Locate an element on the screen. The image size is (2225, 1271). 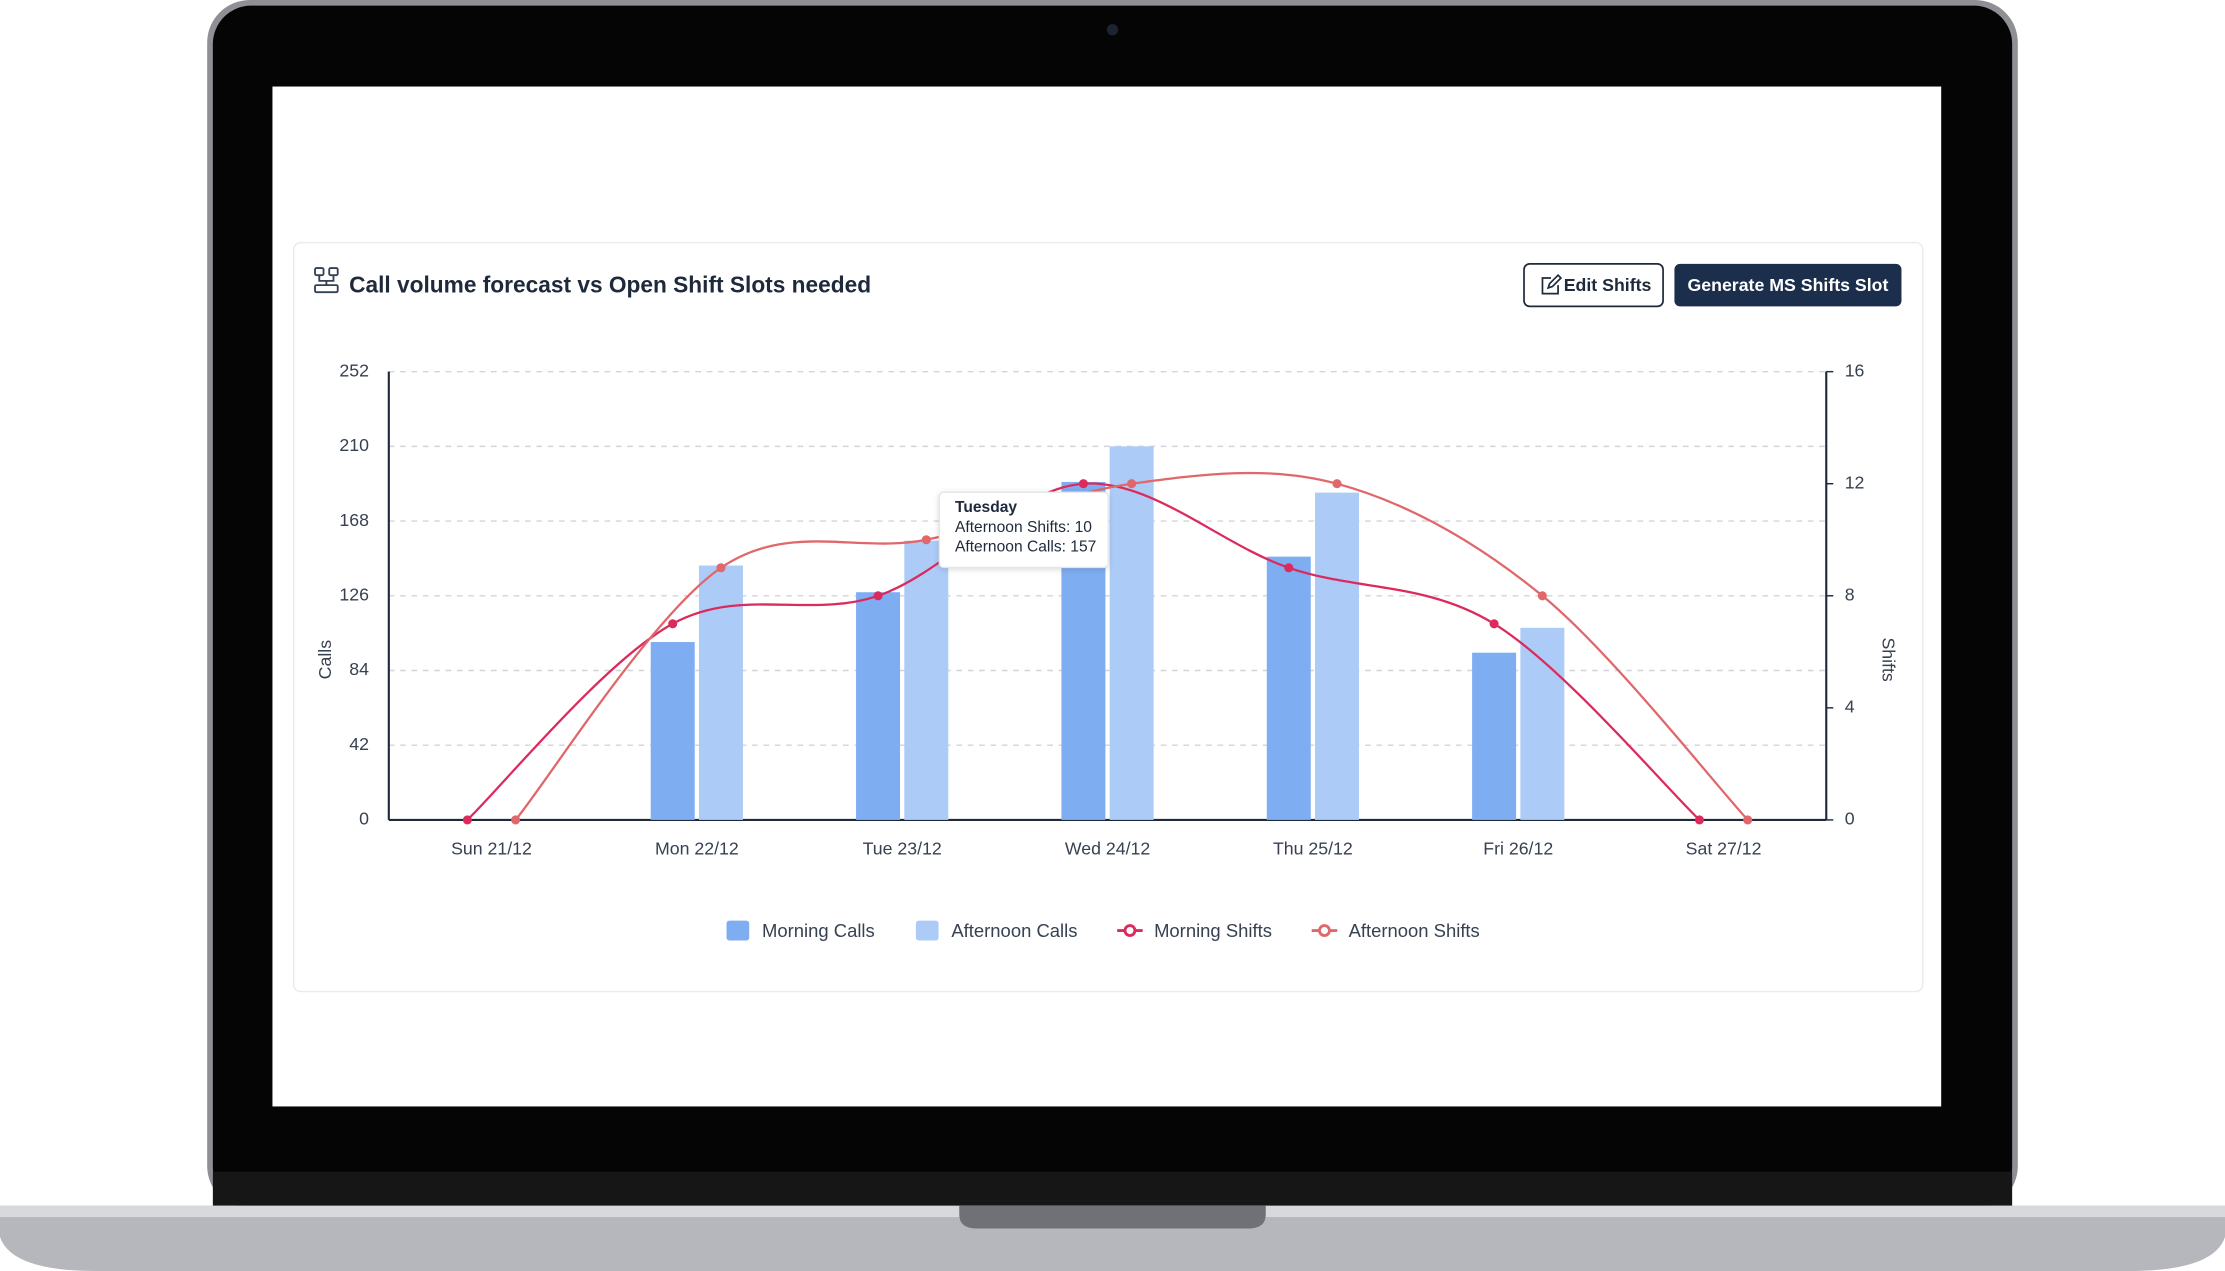
camera is located at coordinates (1112, 30).